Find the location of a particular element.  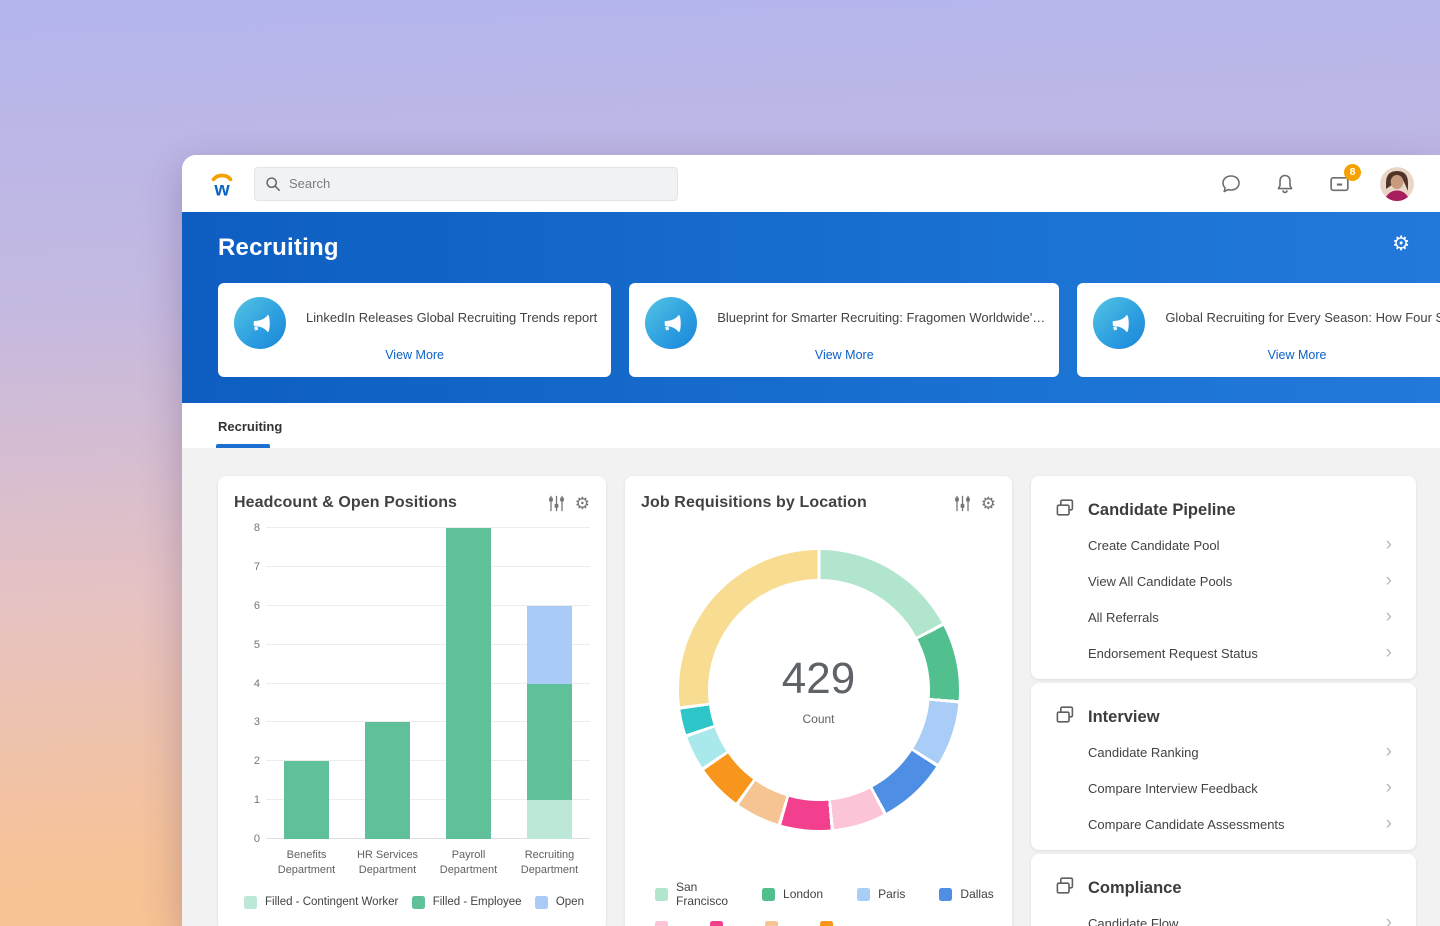

menu-item-candidate-flow: Candidate Flow › is located at coordinates (1223, 915).